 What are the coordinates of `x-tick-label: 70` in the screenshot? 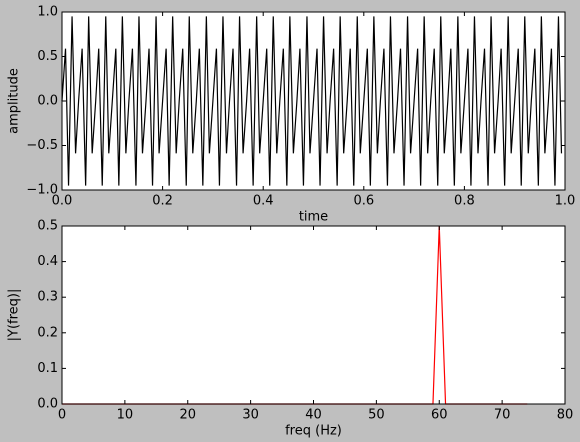 It's located at (502, 415).